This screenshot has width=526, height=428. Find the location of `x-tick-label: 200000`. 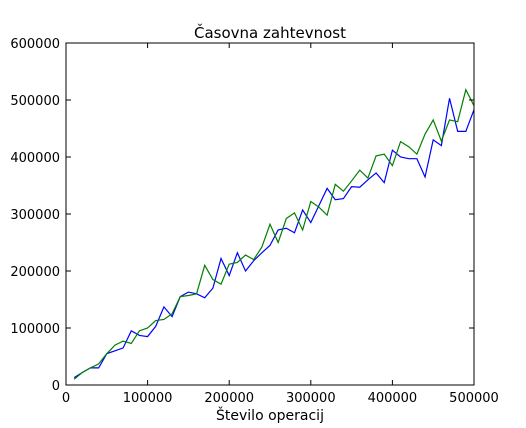

x-tick-label: 200000 is located at coordinates (229, 398).